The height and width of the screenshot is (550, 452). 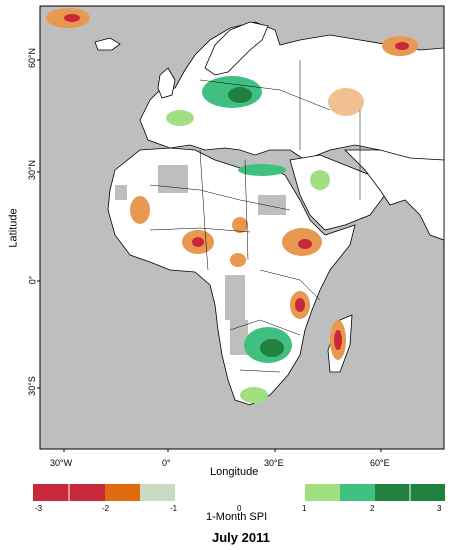 What do you see at coordinates (304, 508) in the screenshot?
I see `legend-label-1: 1` at bounding box center [304, 508].